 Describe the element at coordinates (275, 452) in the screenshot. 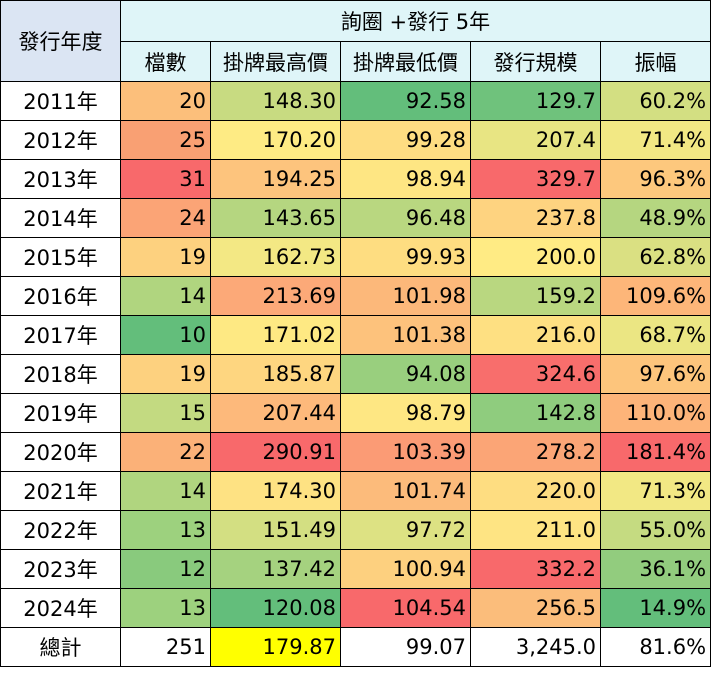

I see `cell: 290.91` at that location.